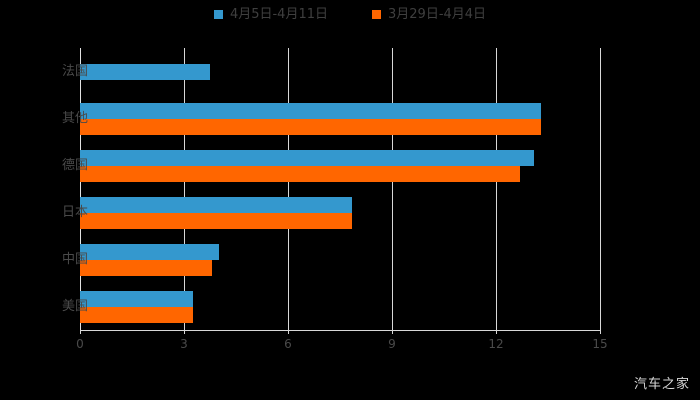 This screenshot has height=400, width=700. What do you see at coordinates (74, 71) in the screenshot?
I see `y-axis-category-label: 法国` at bounding box center [74, 71].